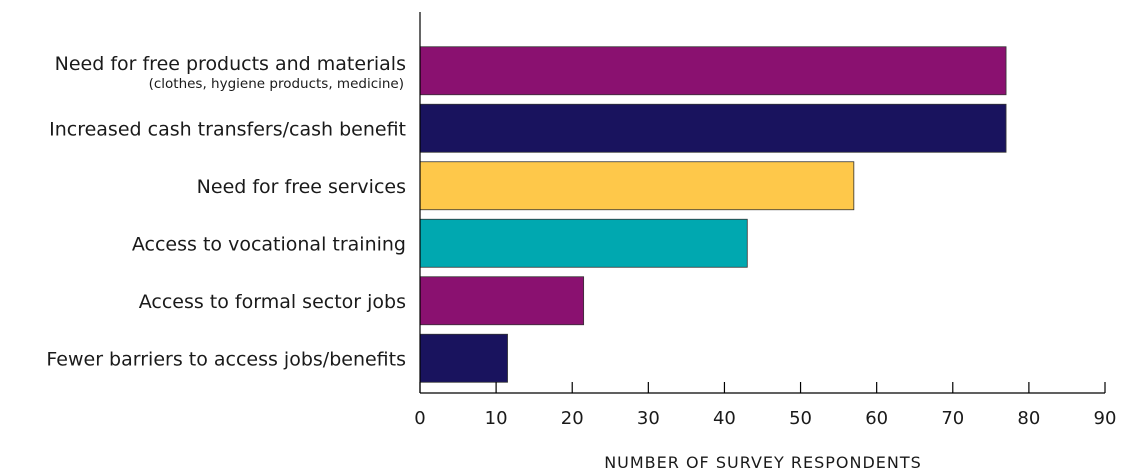 This screenshot has height=475, width=1121. I want to click on x-tick-label-70: 70, so click(952, 418).